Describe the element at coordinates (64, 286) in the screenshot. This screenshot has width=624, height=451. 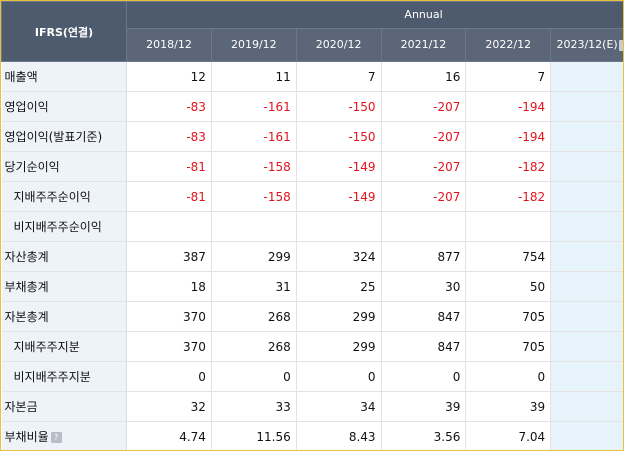
I see `row-label-cell: 부채총계` at that location.